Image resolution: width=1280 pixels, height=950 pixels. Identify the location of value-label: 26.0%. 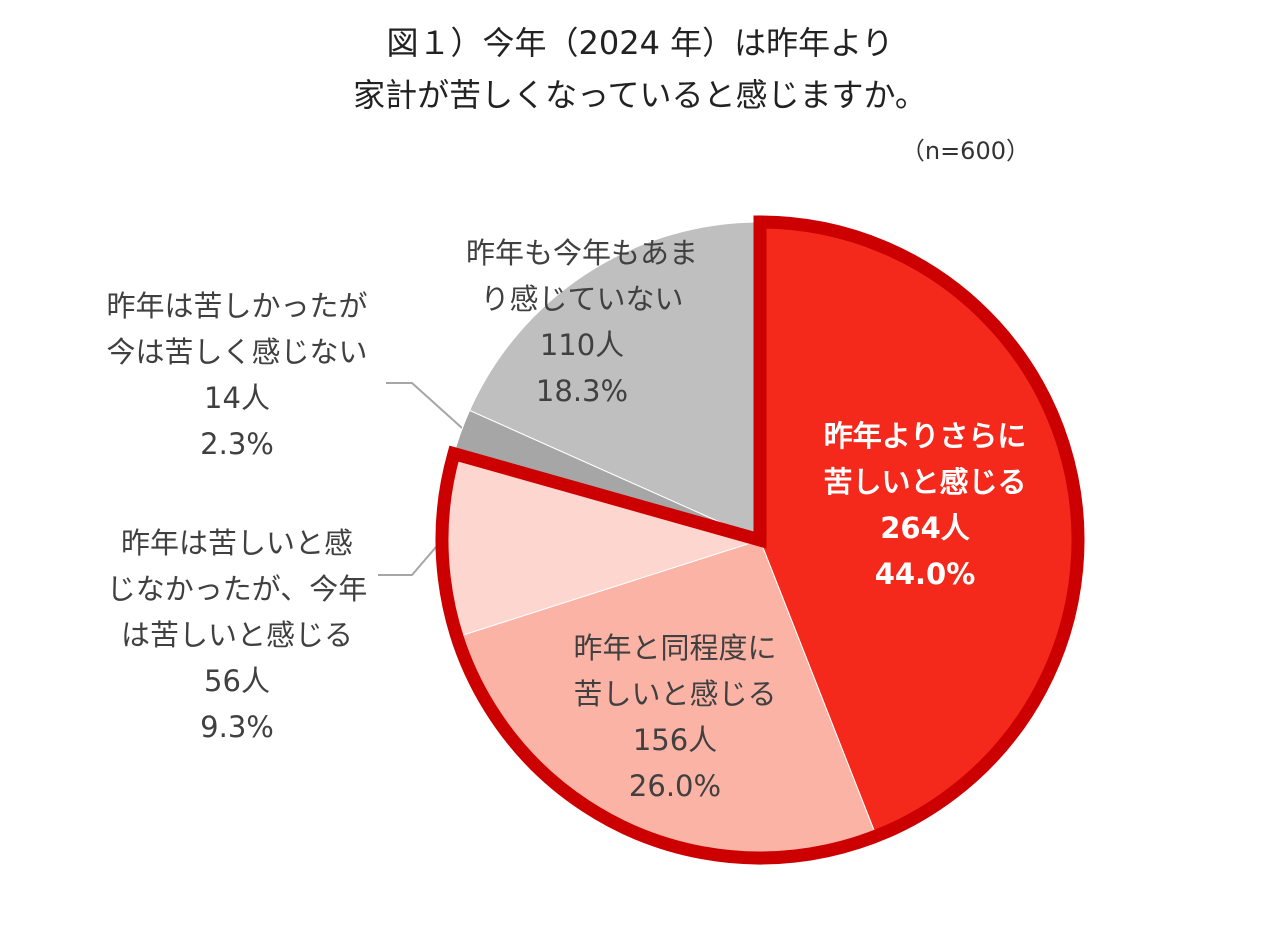
(675, 786).